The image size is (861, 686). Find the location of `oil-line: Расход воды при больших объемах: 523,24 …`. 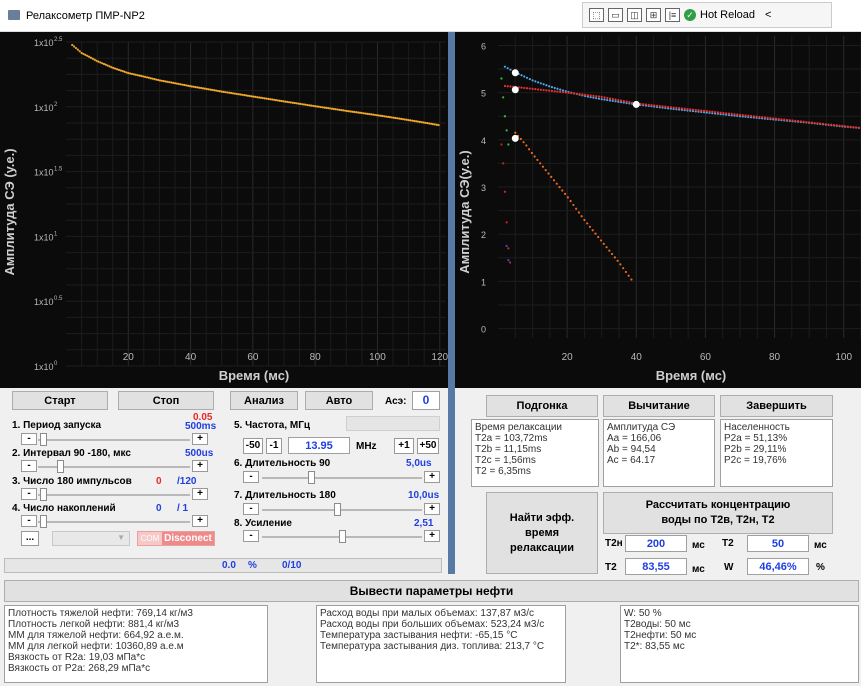

oil-line: Расход воды при больших объемах: 523,24 … is located at coordinates (432, 624).